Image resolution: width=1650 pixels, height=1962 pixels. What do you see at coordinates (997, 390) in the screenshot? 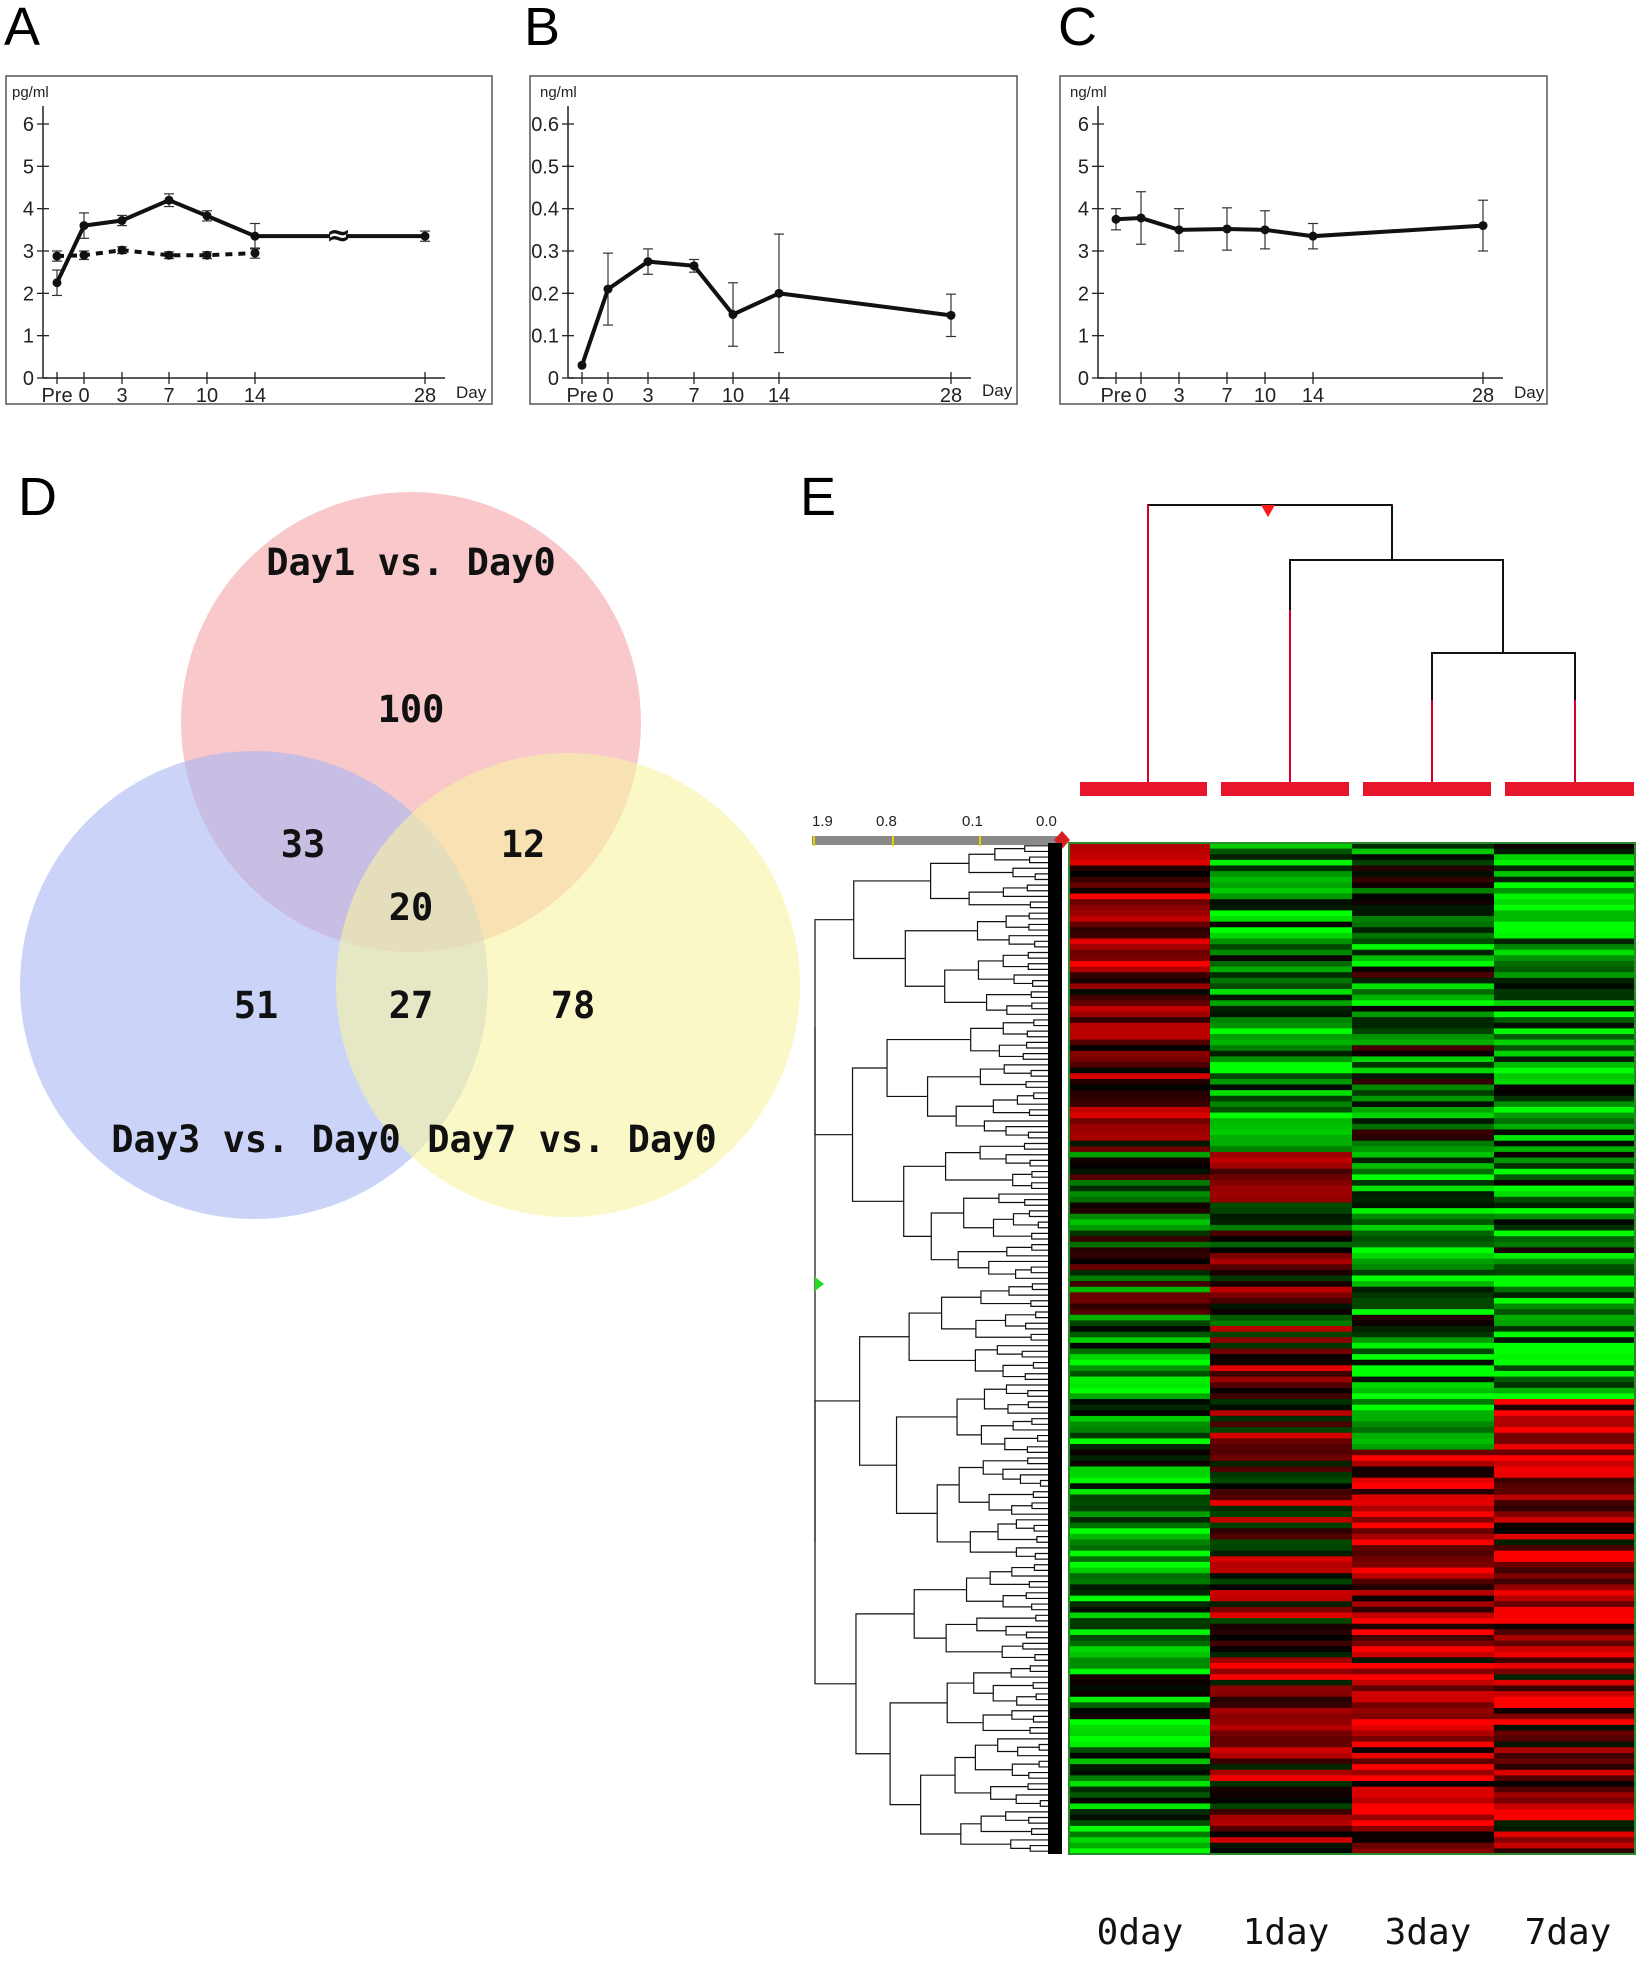
I see `x-unit-label-b: Day` at bounding box center [997, 390].